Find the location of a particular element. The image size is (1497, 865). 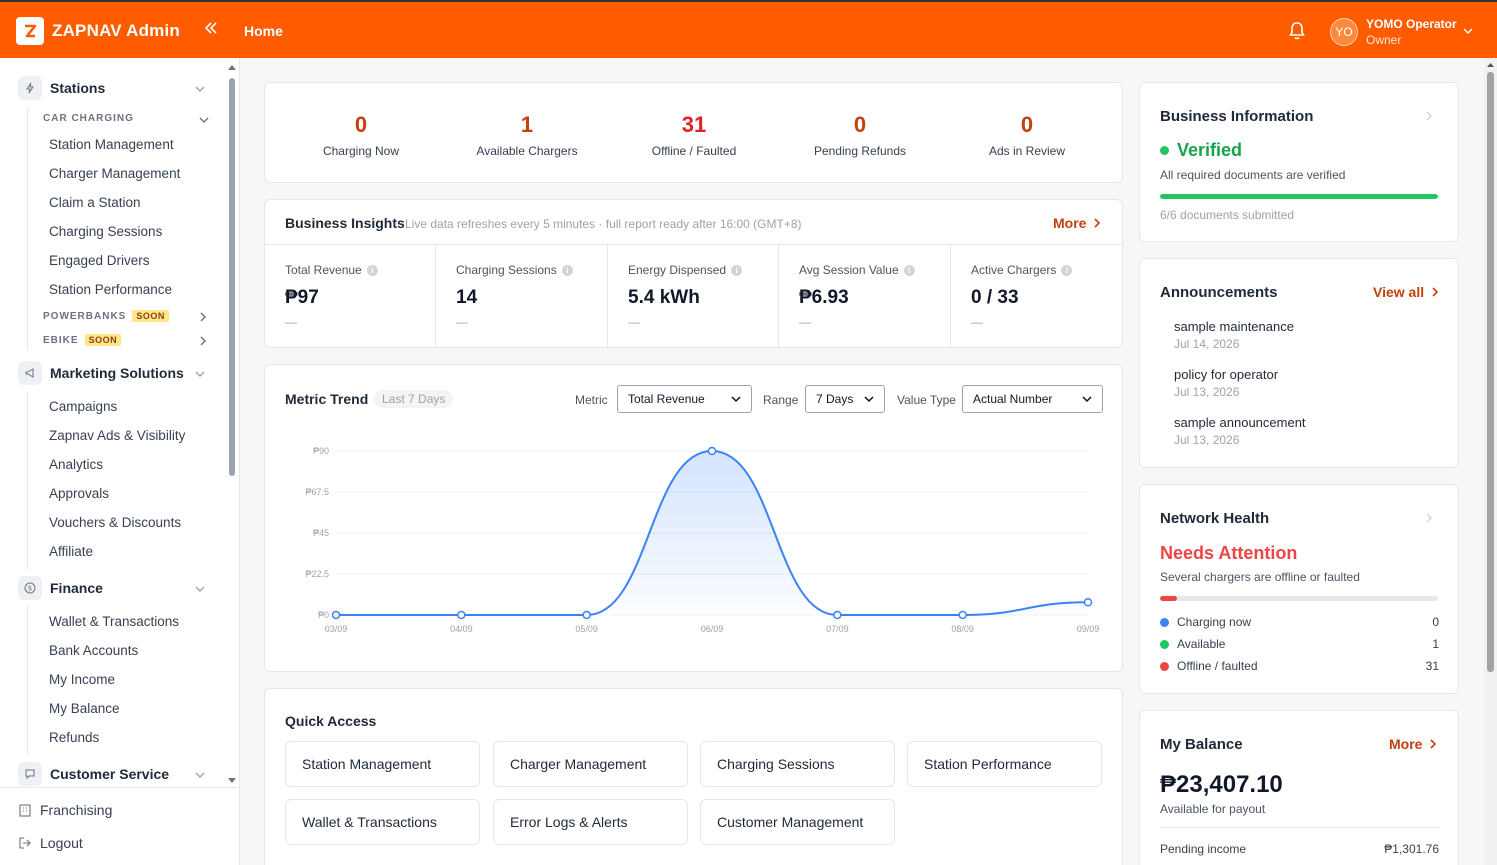

sidebar-group-label: Finance is located at coordinates (76, 588).